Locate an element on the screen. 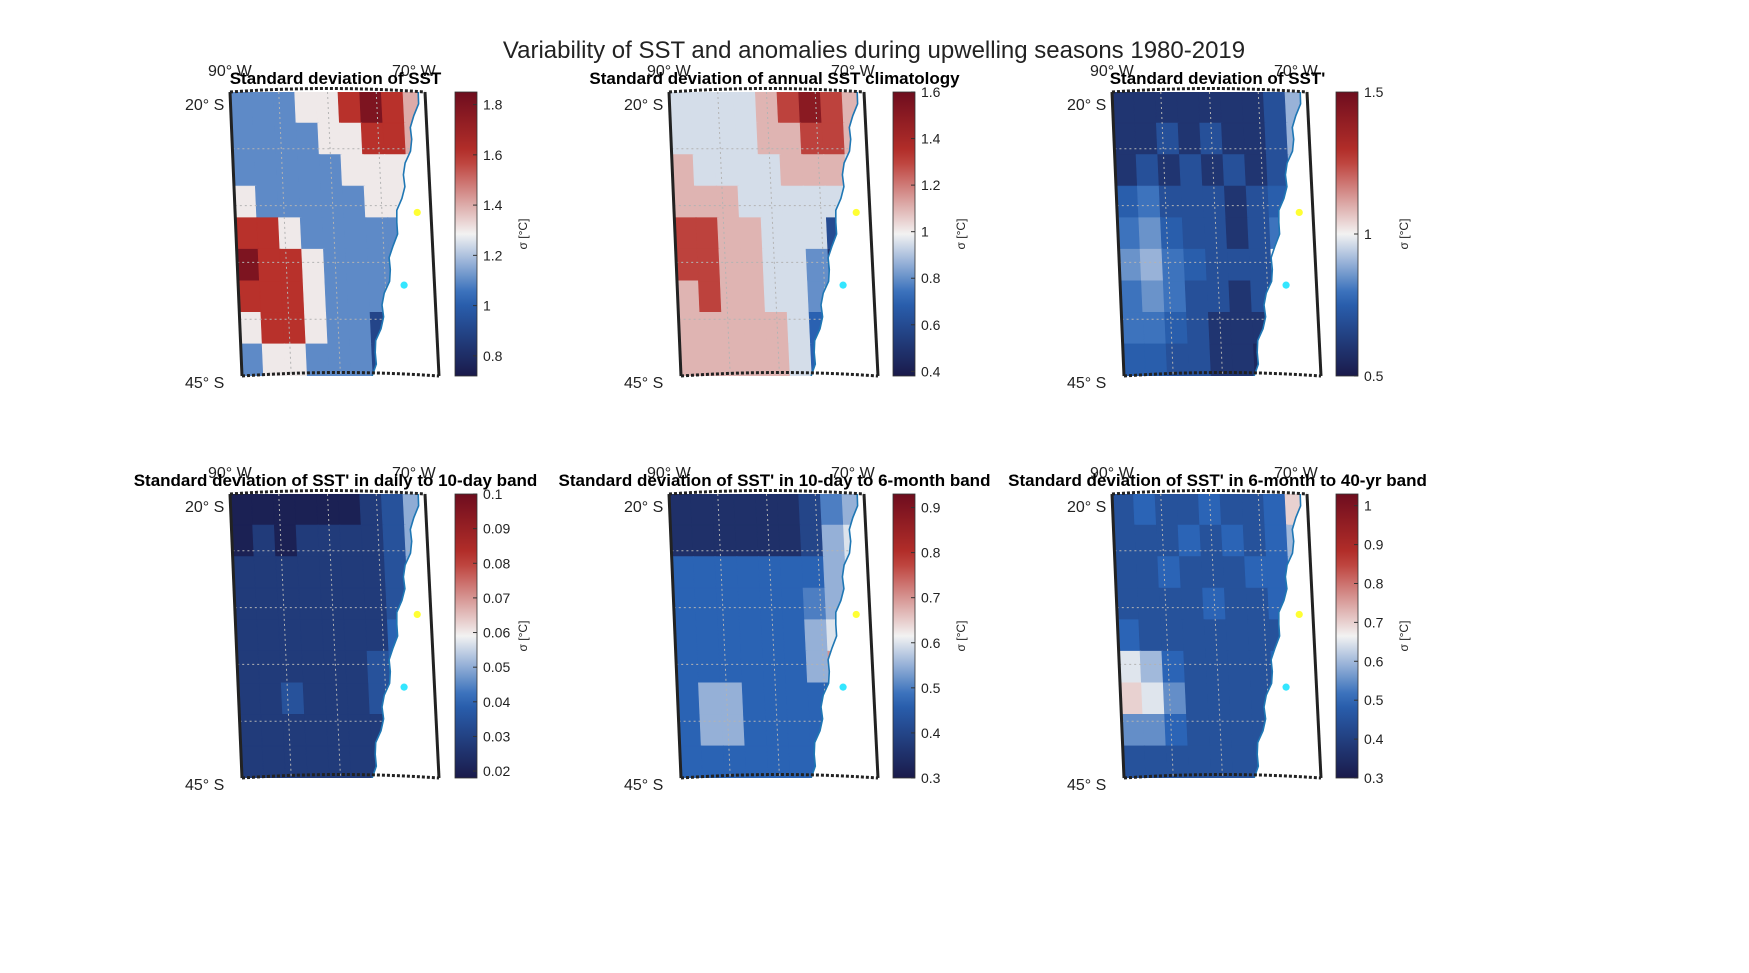  colorbar-tick-label: 0.8 is located at coordinates (1374, 583).